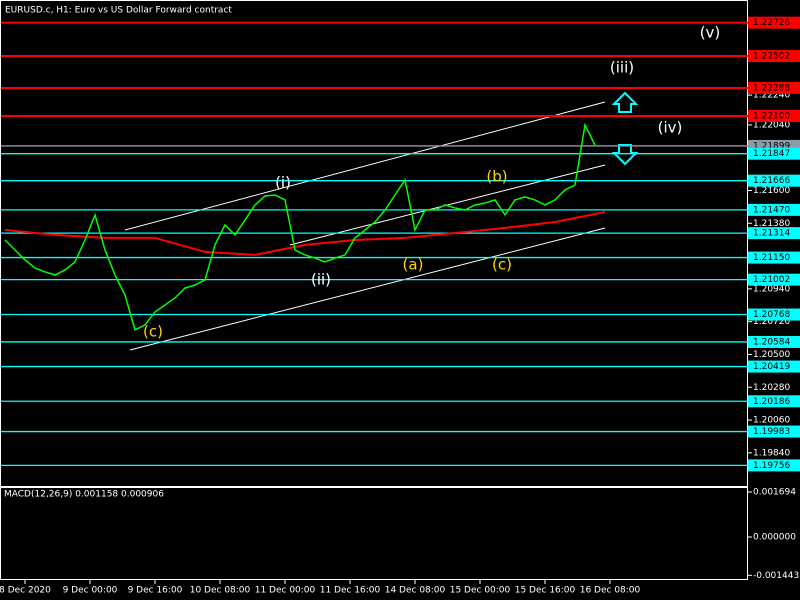  What do you see at coordinates (771, 289) in the screenshot?
I see `price-tick-label: 1.20940` at bounding box center [771, 289].